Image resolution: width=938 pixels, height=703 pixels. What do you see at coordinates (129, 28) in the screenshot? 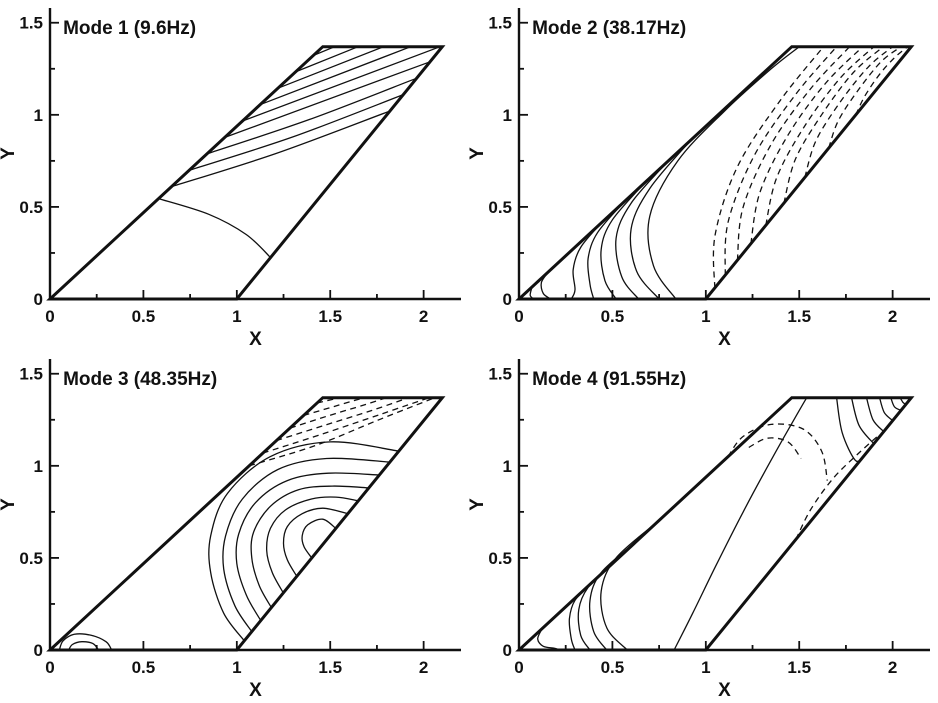
I see `plot-title: Mode 1 (9.6Hz)` at bounding box center [129, 28].